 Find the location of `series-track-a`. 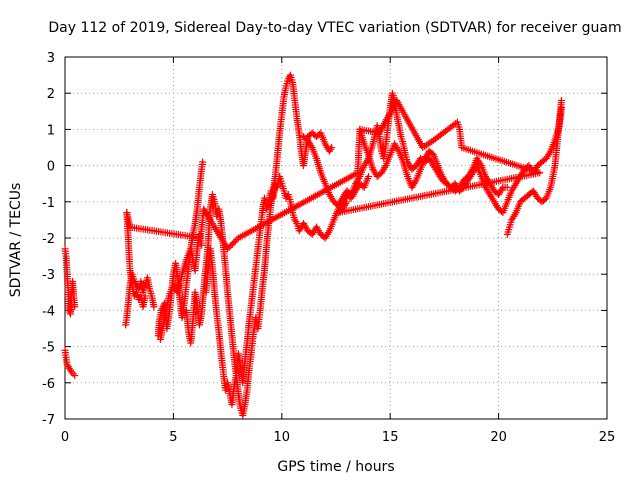

series-track-a is located at coordinates (70, 281).